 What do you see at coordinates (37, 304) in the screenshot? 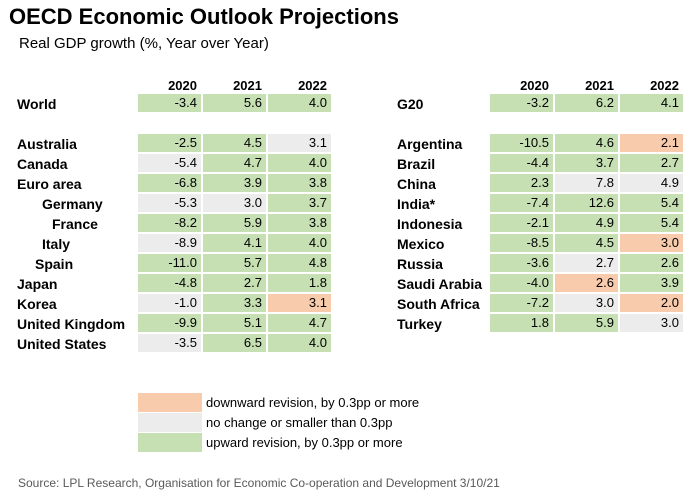
I see `row-label: Korea` at bounding box center [37, 304].